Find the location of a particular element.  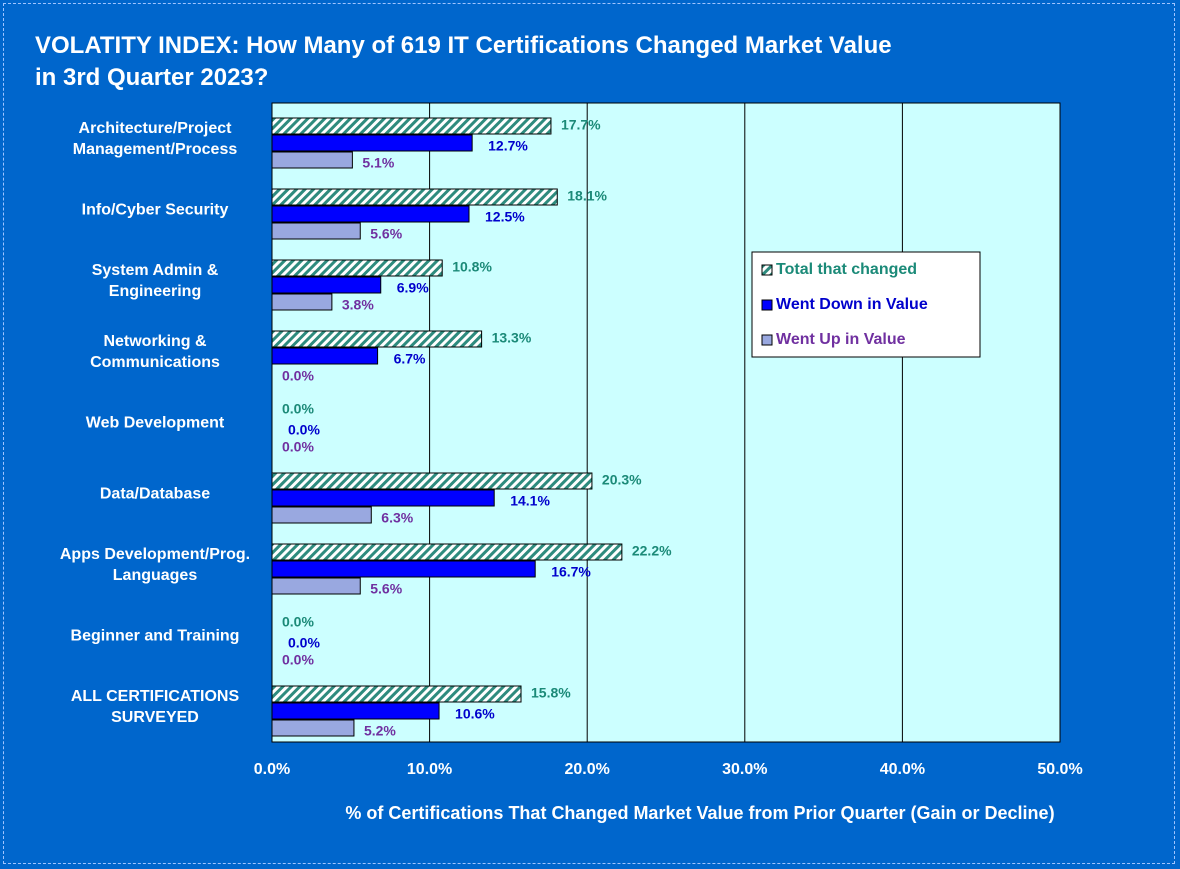

legend-label: Total that changed is located at coordinates (846, 269).